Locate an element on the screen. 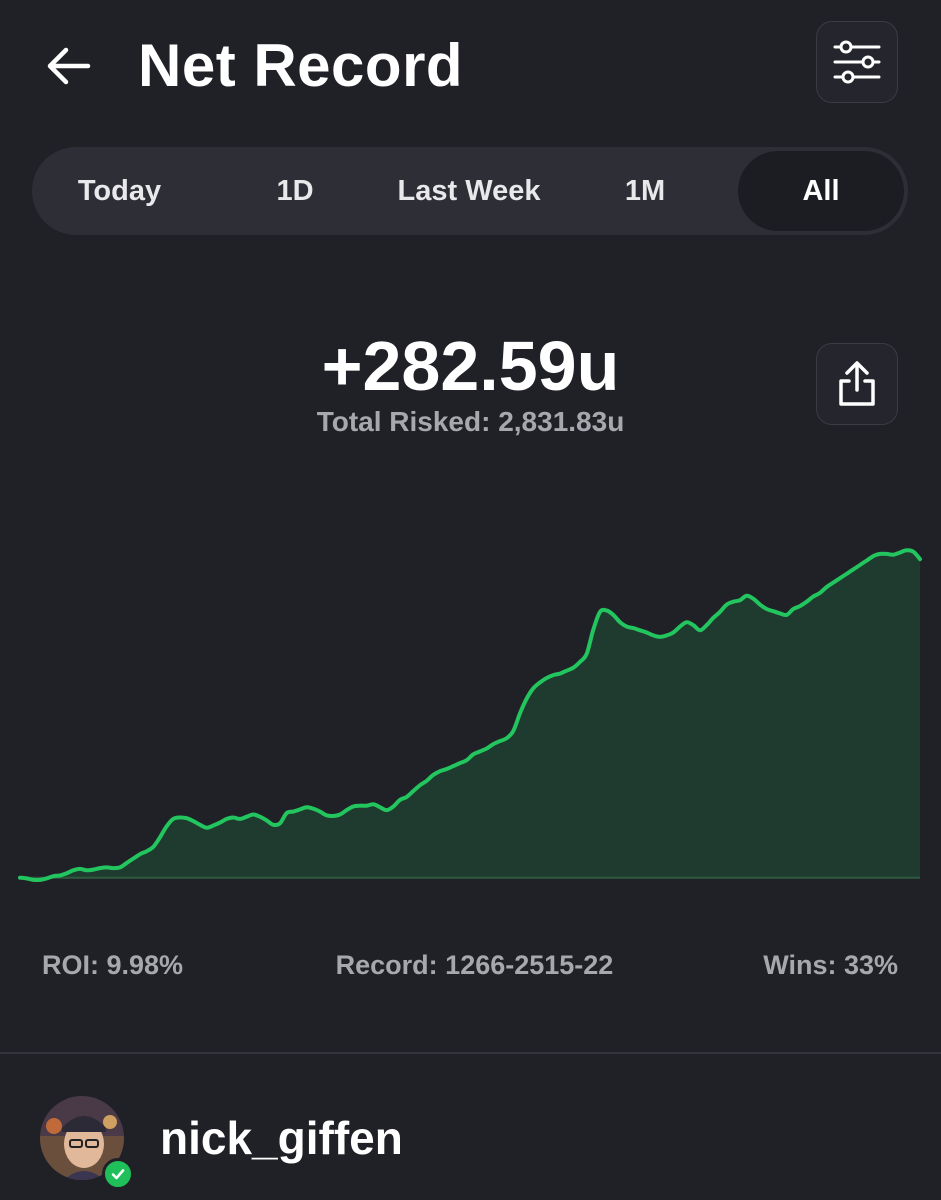  profile-row: nick_giffen is located at coordinates (470, 1145).